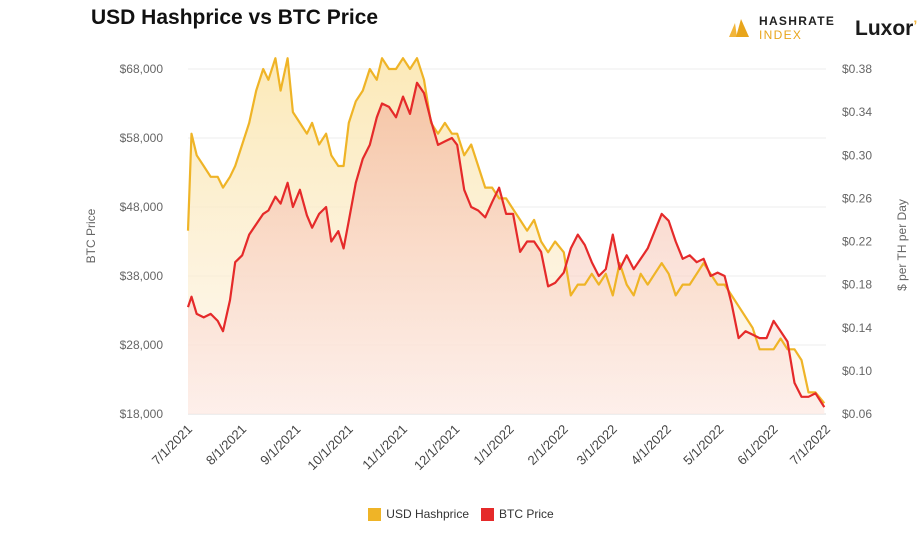  Describe the element at coordinates (142, 207) in the screenshot. I see `y-tick-label-left: $48,000` at that location.